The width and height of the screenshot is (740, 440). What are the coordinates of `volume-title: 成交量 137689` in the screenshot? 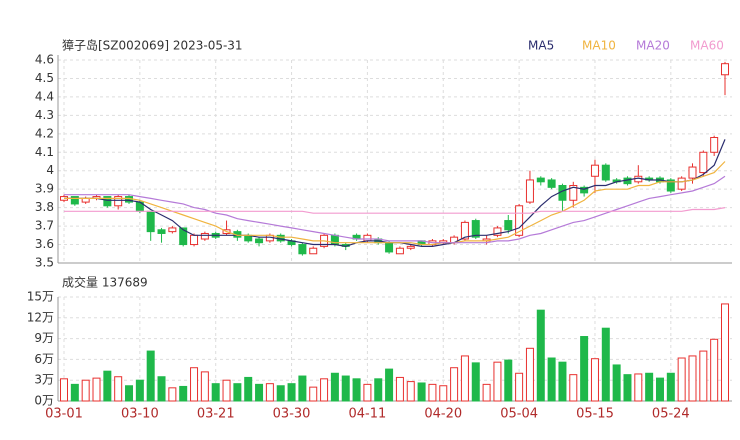 It's located at (105, 282).